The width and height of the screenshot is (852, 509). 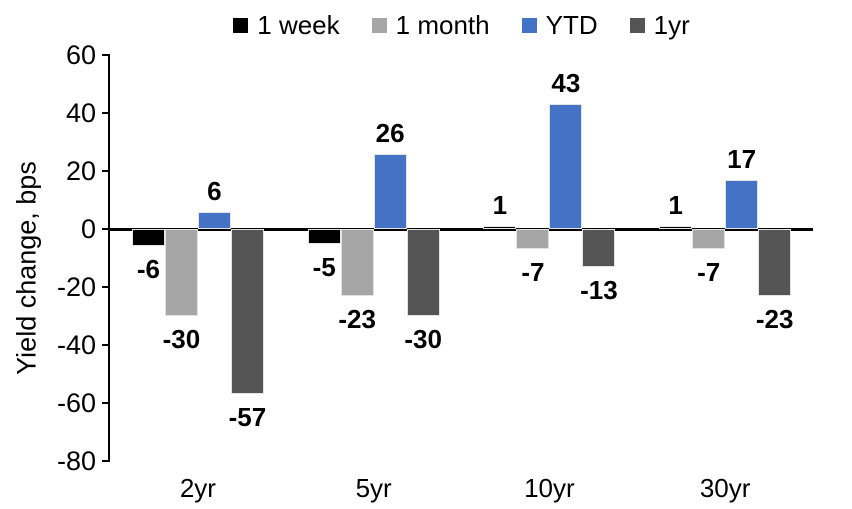 What do you see at coordinates (742, 204) in the screenshot?
I see `bar-ytd-30yr` at bounding box center [742, 204].